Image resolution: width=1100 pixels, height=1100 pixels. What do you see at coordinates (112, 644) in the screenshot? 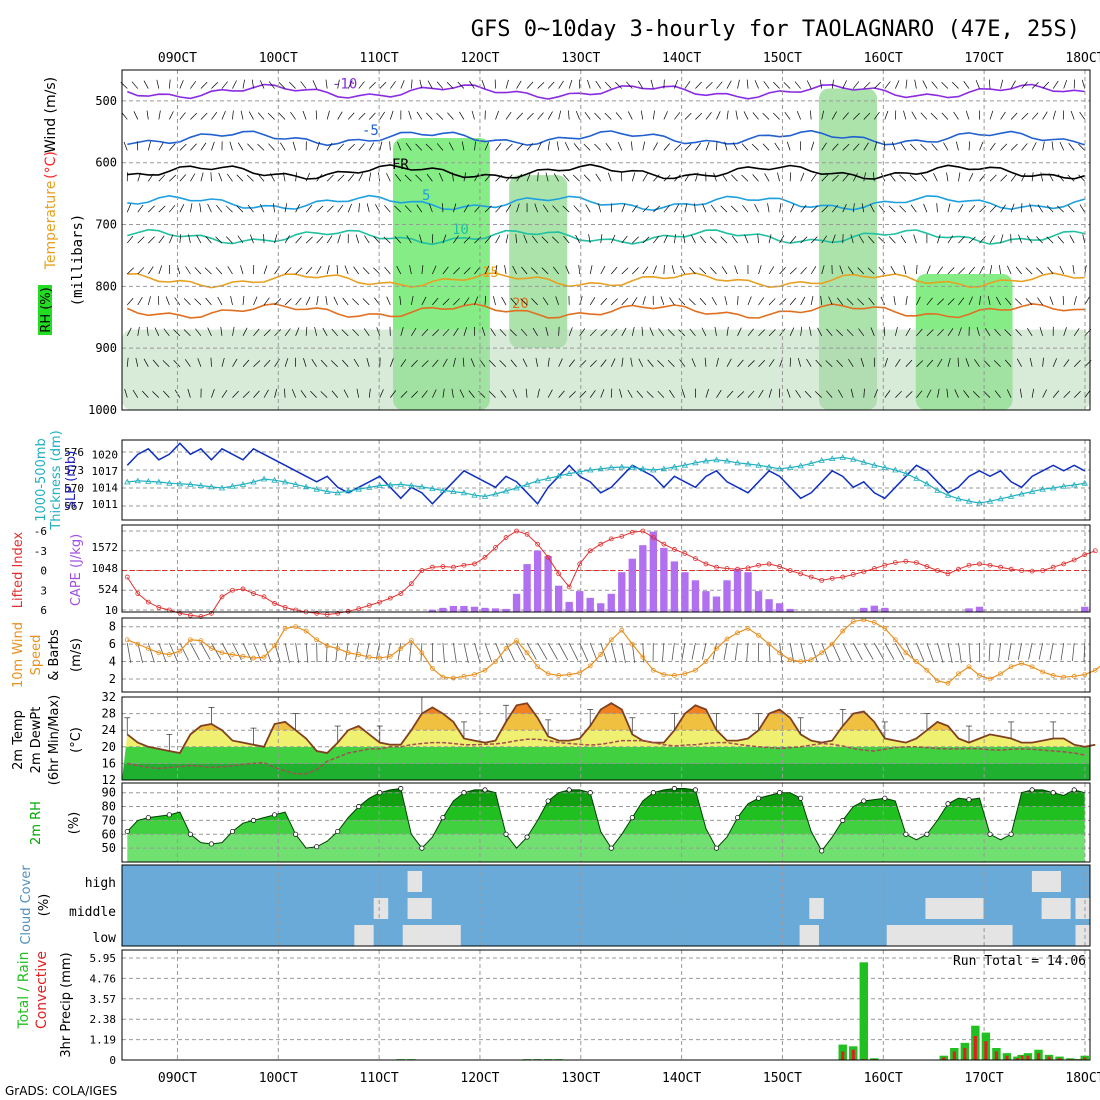
I see `wind-tick-label: 6` at bounding box center [112, 644].